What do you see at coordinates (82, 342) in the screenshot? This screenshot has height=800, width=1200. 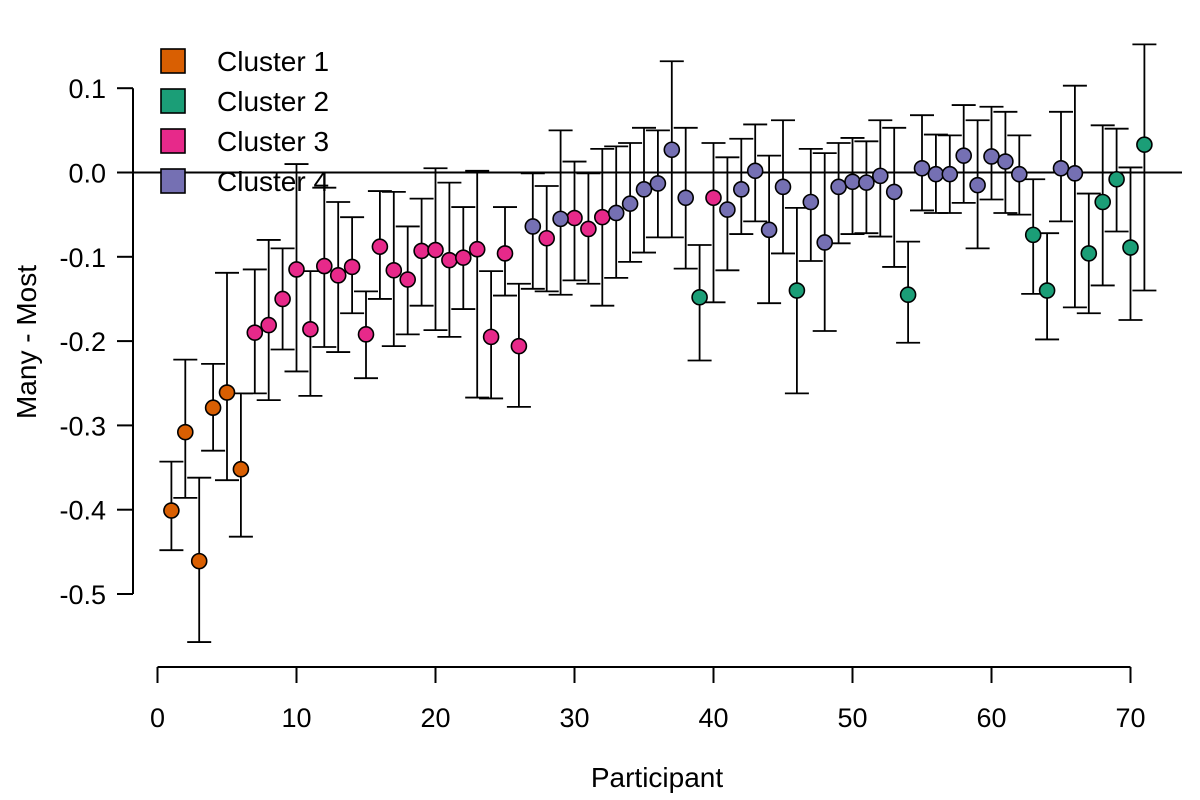 I see `y-tick-label: -0.2` at bounding box center [82, 342].